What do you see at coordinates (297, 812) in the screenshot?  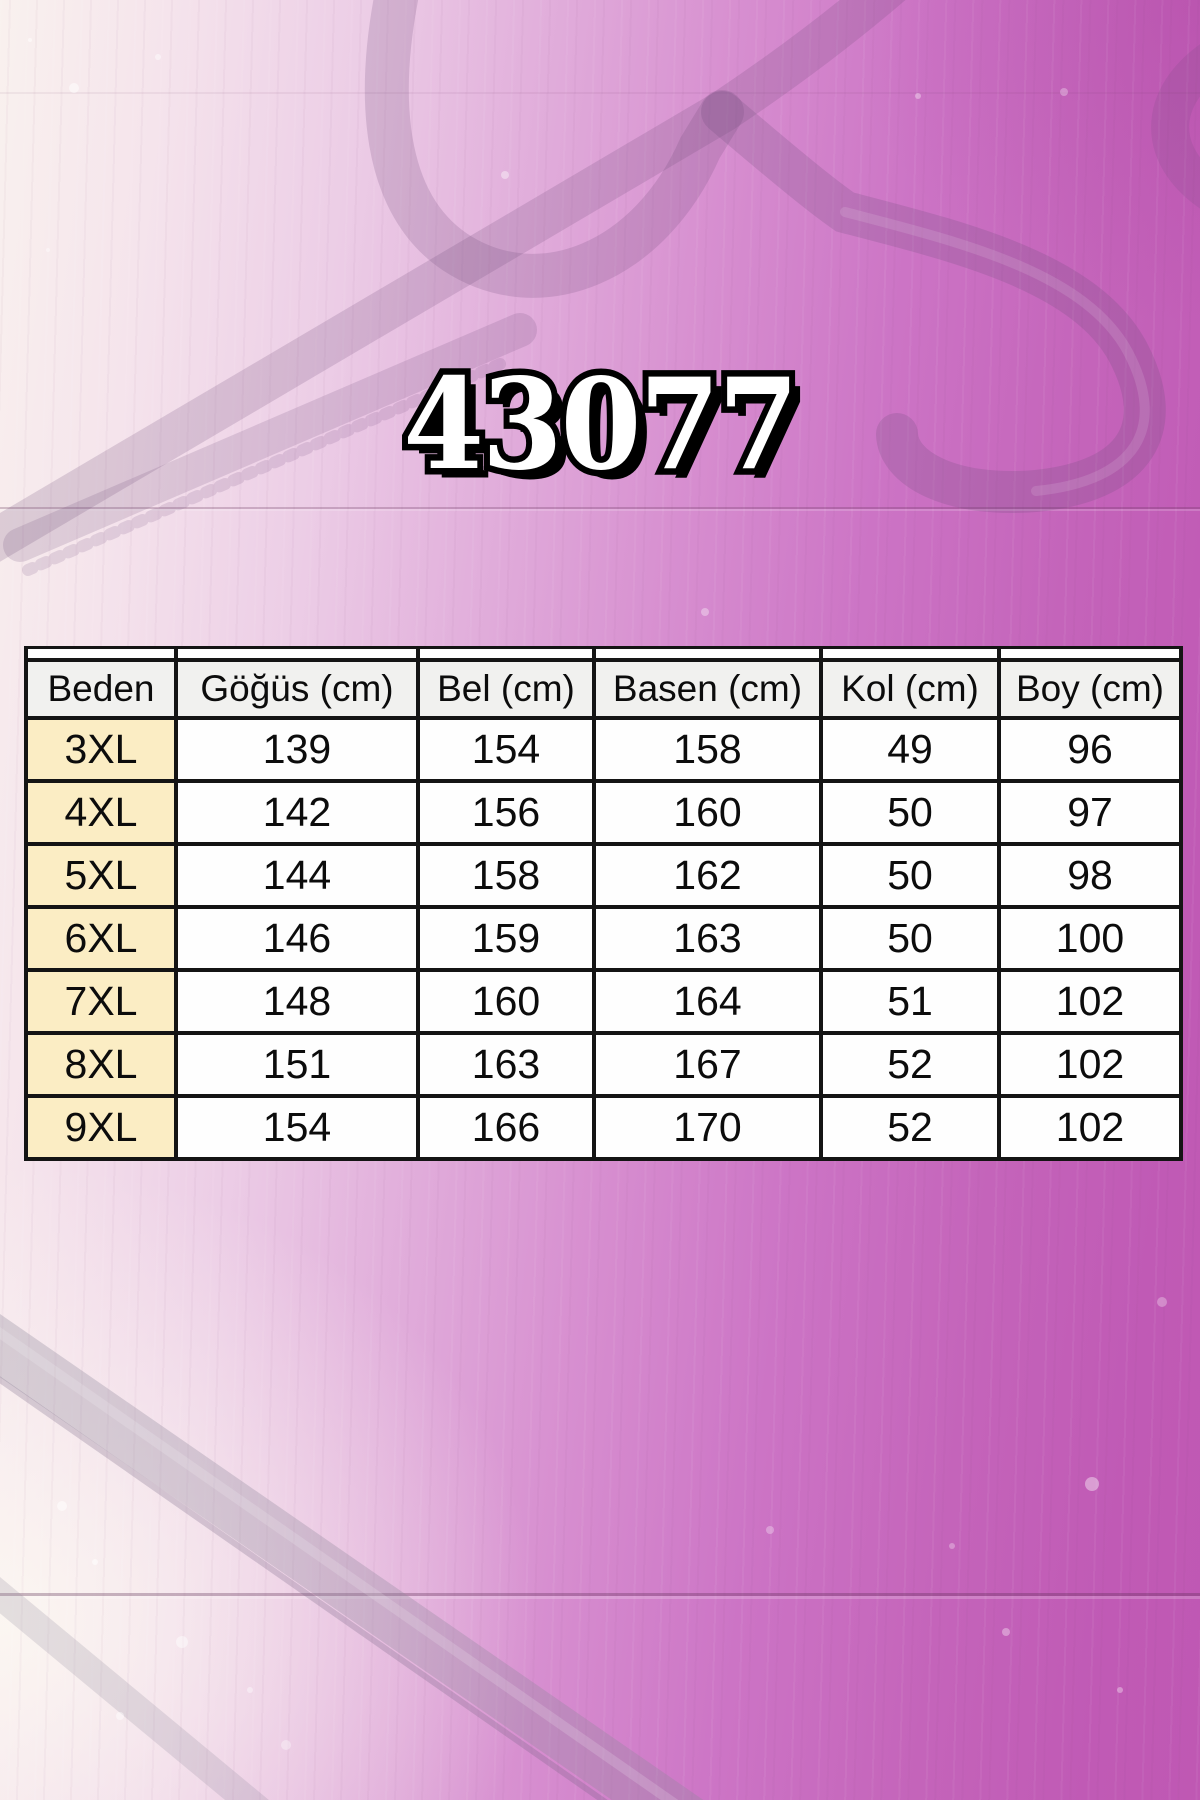 I see `value-cell: 142` at bounding box center [297, 812].